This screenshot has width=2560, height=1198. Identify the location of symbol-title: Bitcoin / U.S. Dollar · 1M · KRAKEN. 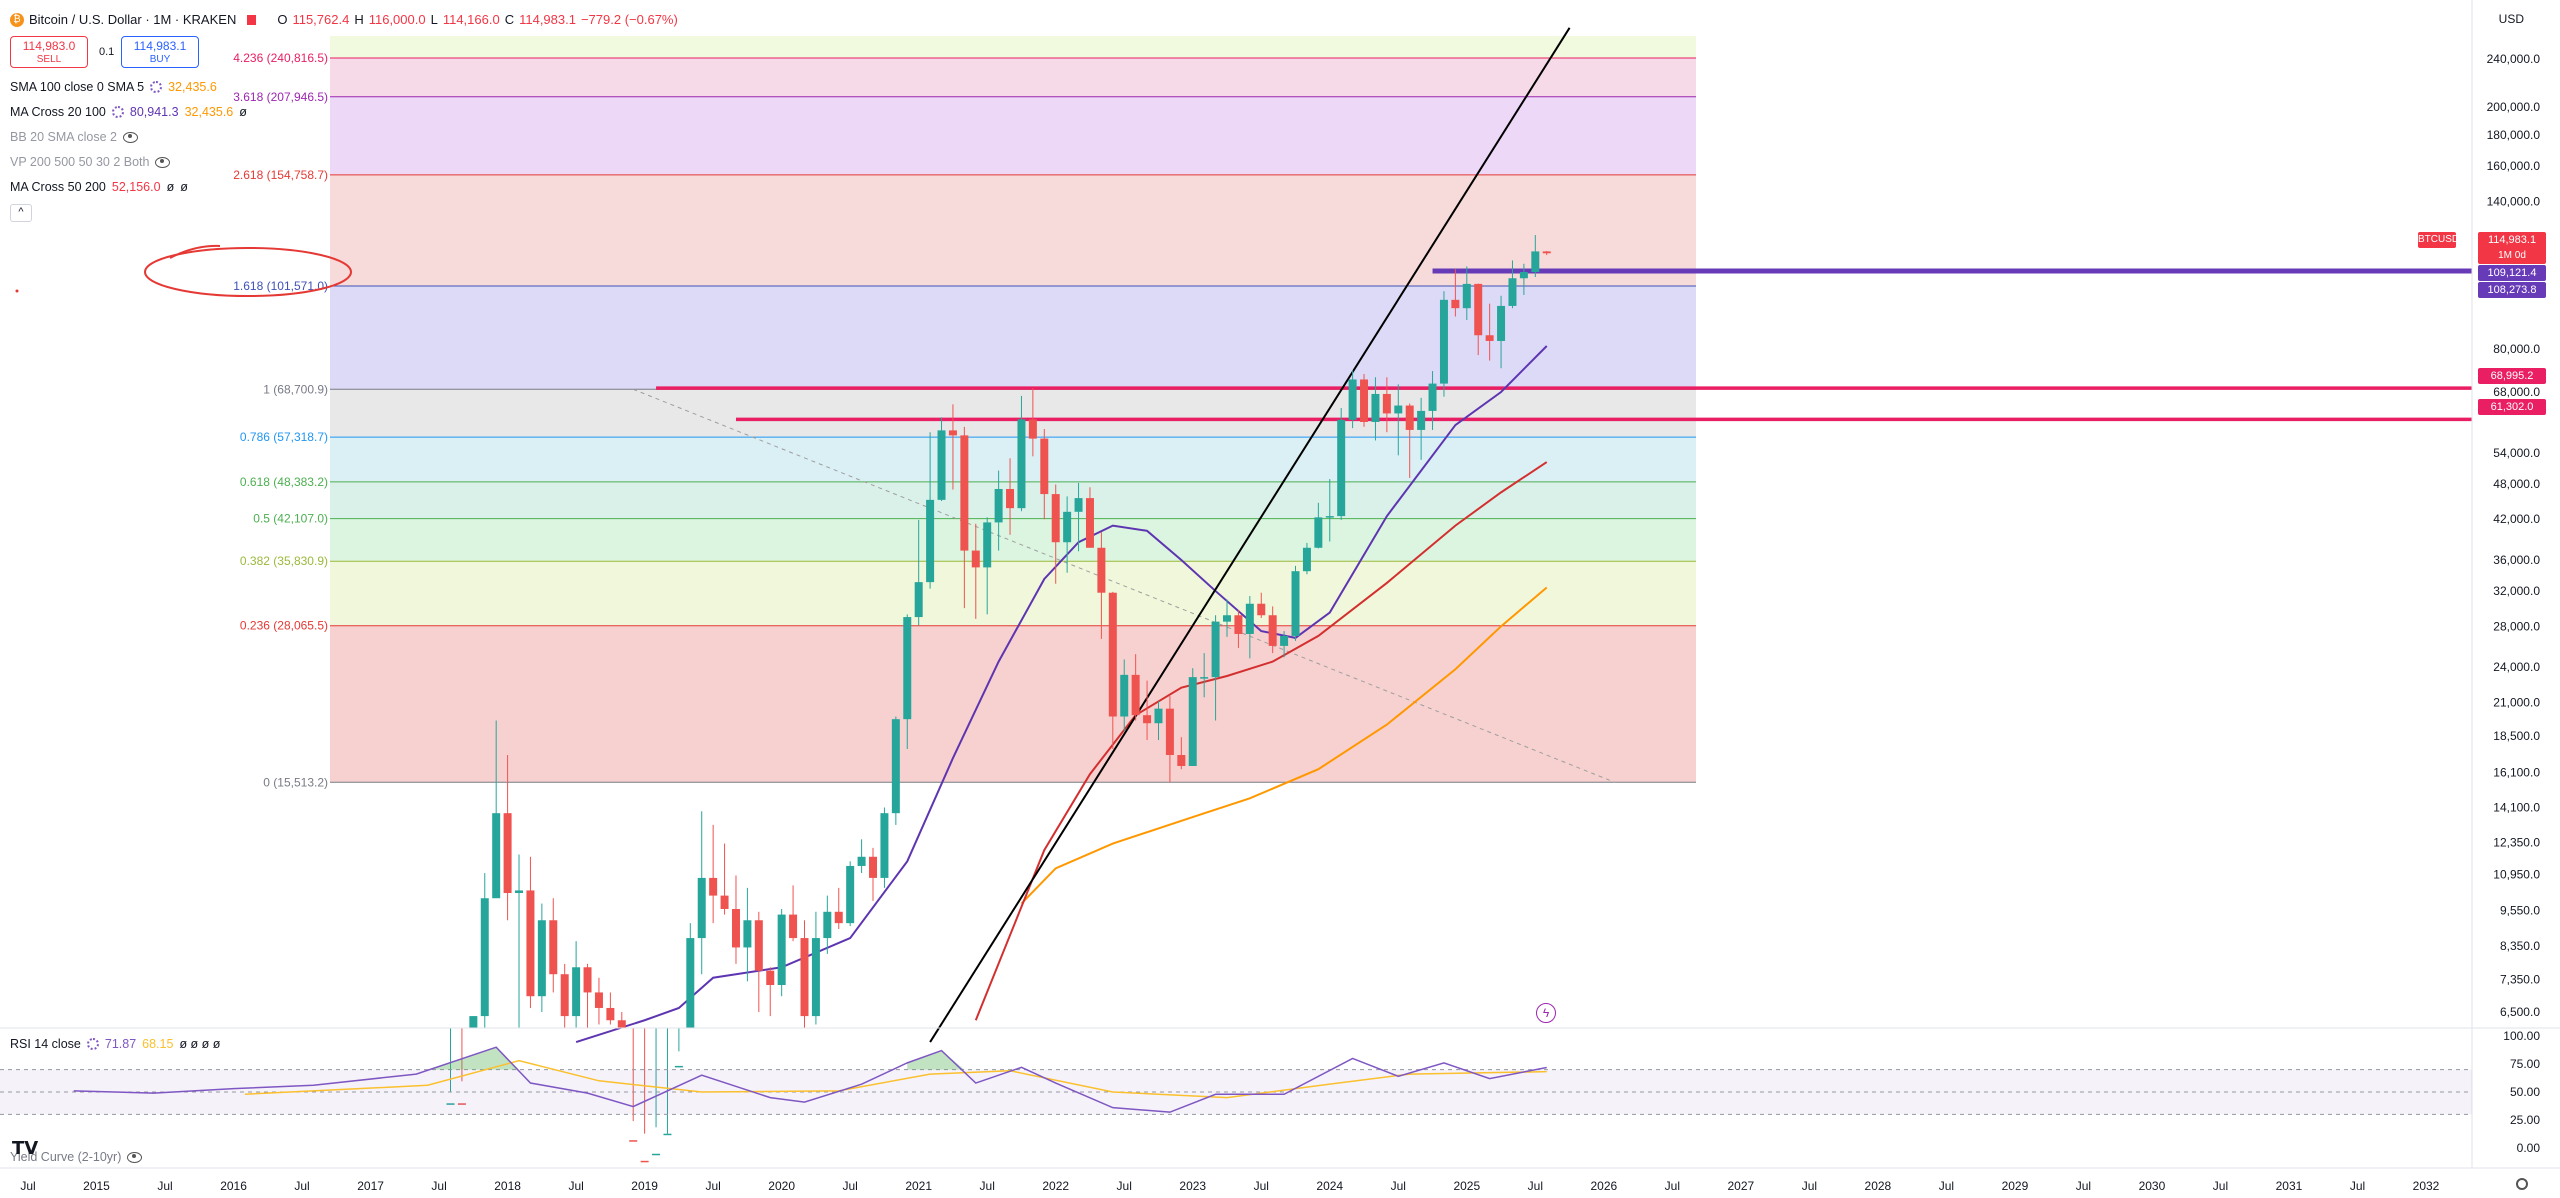
(133, 19).